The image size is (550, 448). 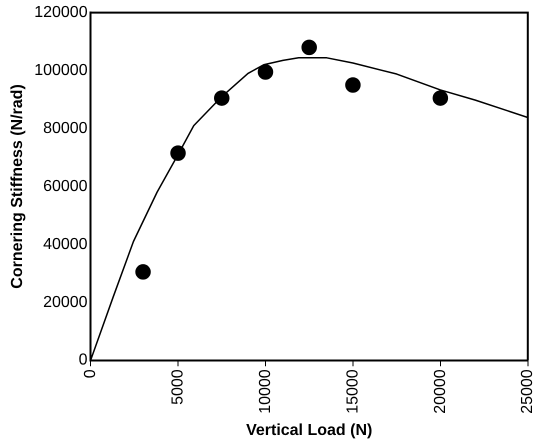 What do you see at coordinates (265, 391) in the screenshot?
I see `x-tick-label: 10000` at bounding box center [265, 391].